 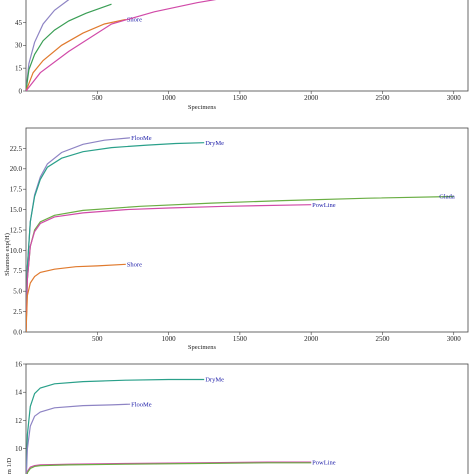 What do you see at coordinates (447, 197) in the screenshot?
I see `series-label-glada: Glada` at bounding box center [447, 197].